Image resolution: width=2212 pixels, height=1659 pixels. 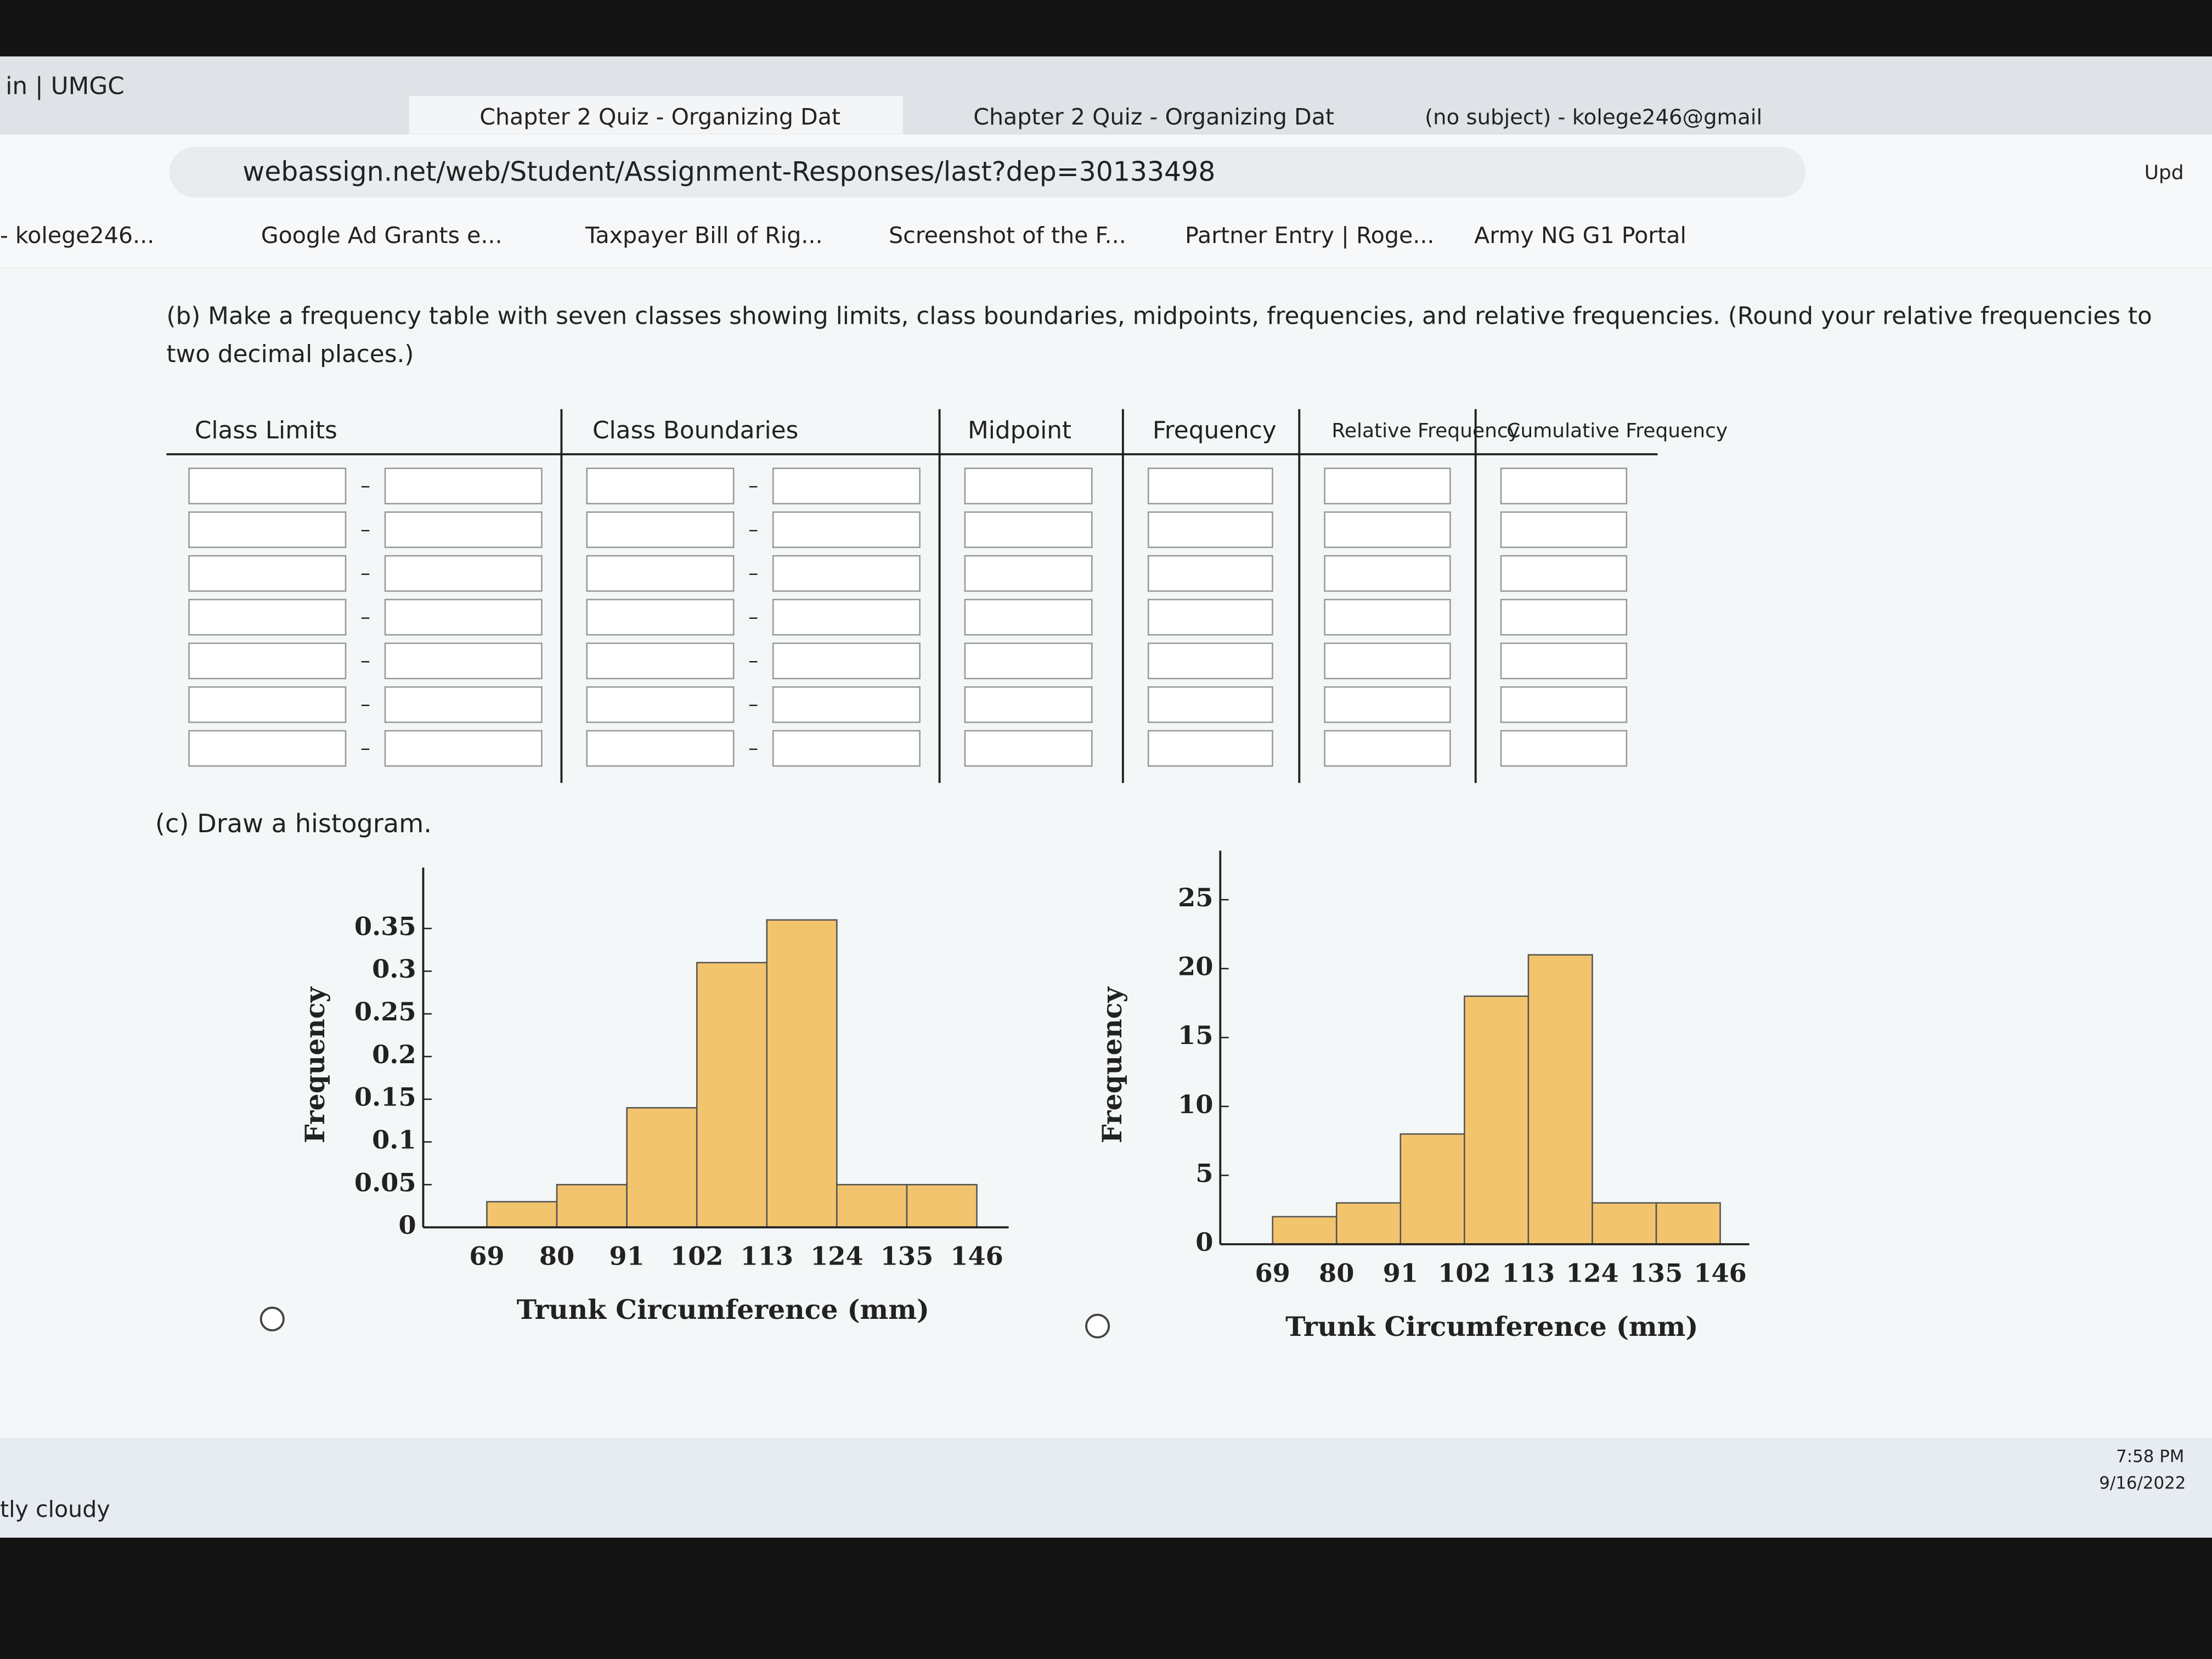 What do you see at coordinates (697, 1256) in the screenshot?
I see `x-tick-label: 102` at bounding box center [697, 1256].